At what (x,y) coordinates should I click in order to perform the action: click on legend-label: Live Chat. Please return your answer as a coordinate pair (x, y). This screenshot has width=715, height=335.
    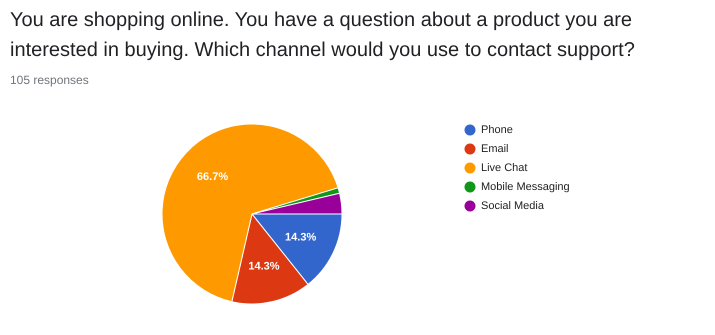
    Looking at the image, I should click on (504, 168).